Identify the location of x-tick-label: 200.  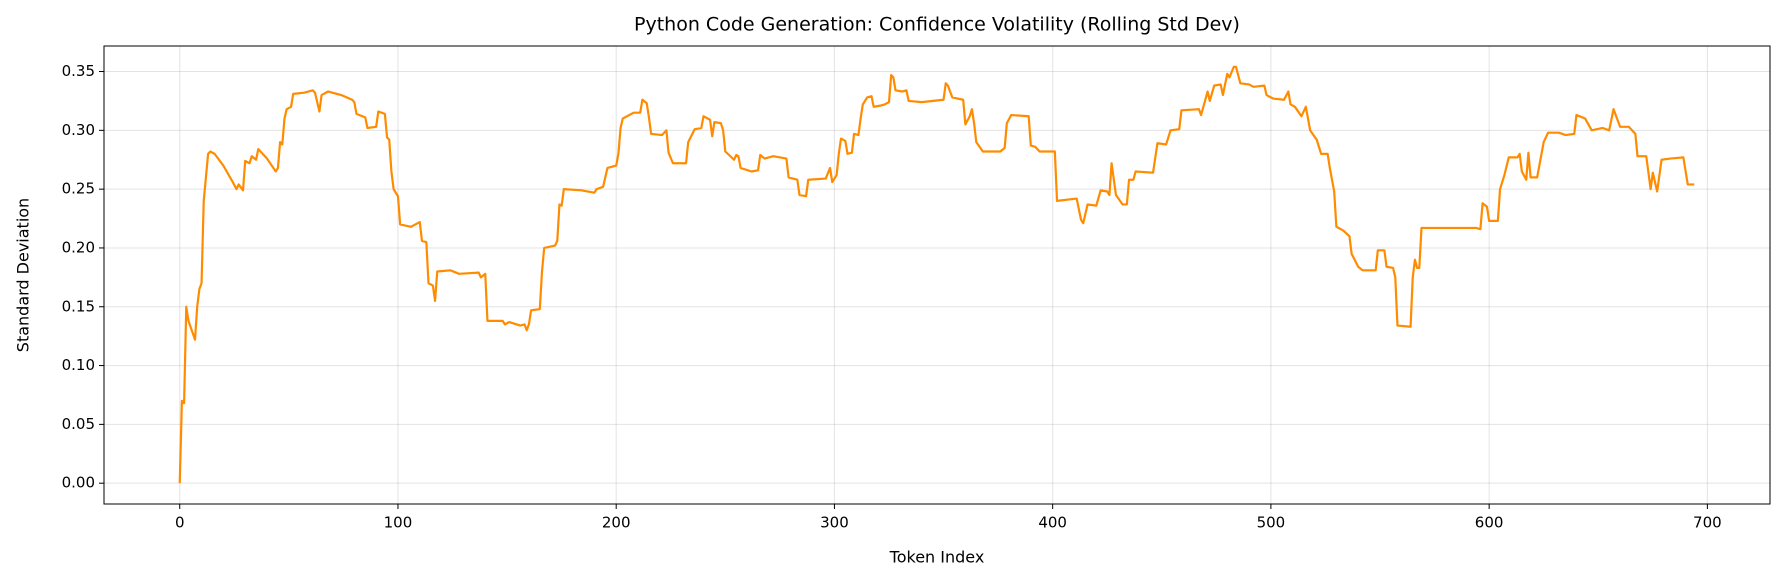
(616, 523).